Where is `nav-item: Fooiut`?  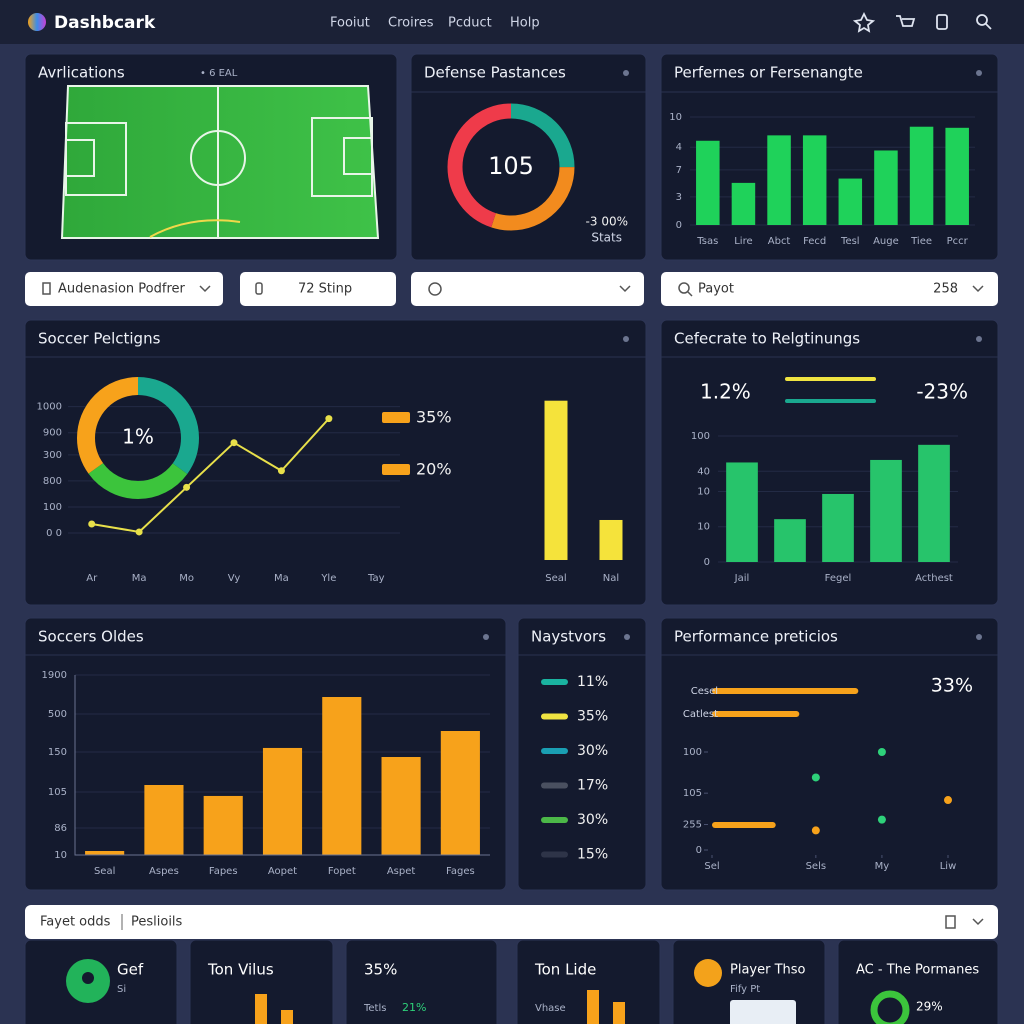
nav-item: Fooiut is located at coordinates (350, 23).